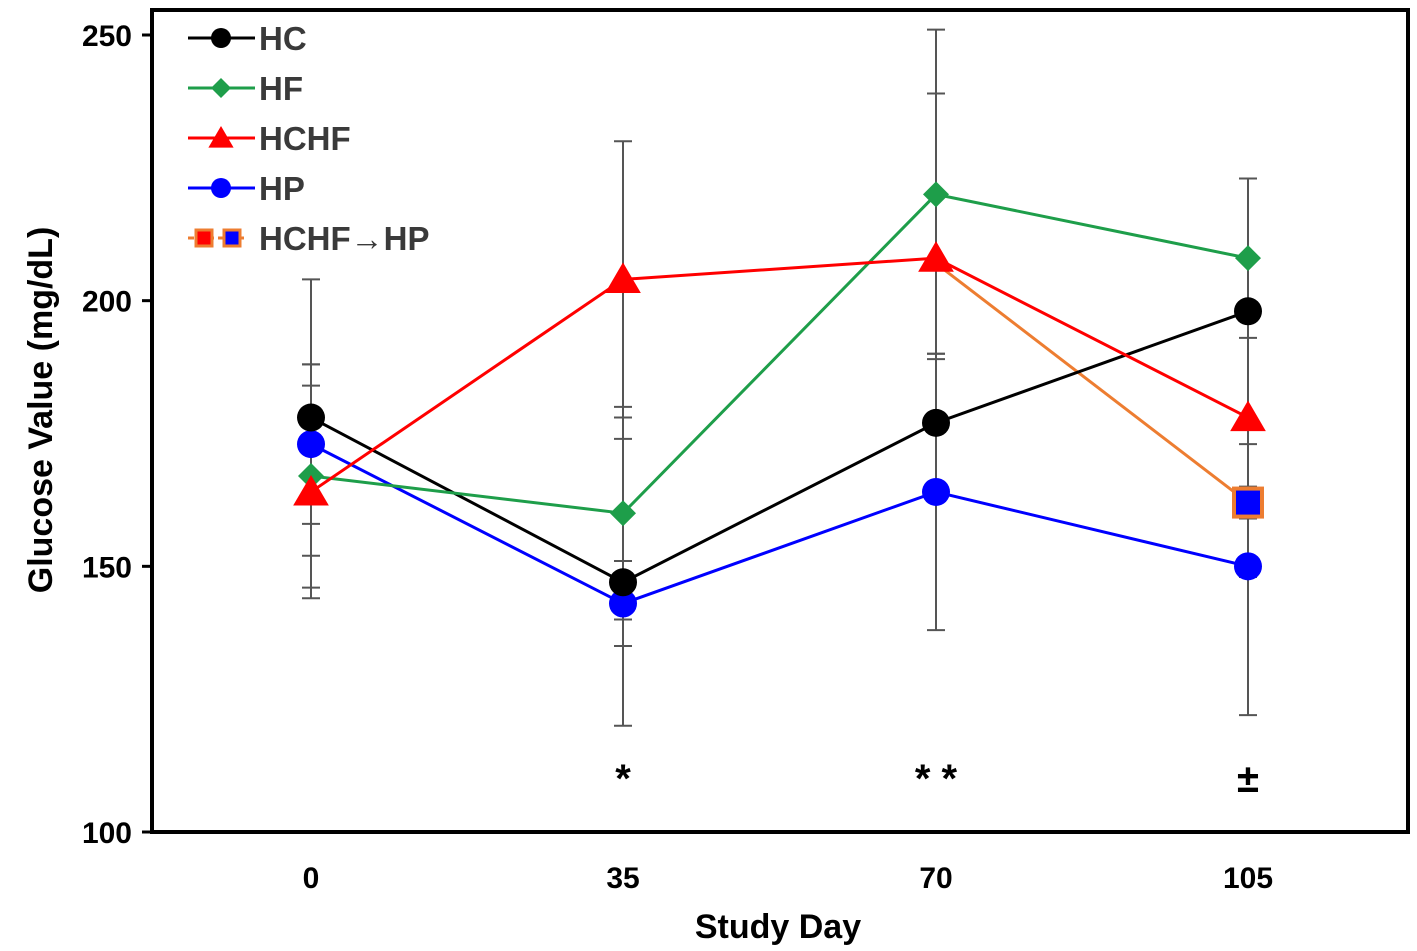 The width and height of the screenshot is (1417, 951). I want to click on y-axis-title: Glucose Value (mg/dL), so click(41, 410).